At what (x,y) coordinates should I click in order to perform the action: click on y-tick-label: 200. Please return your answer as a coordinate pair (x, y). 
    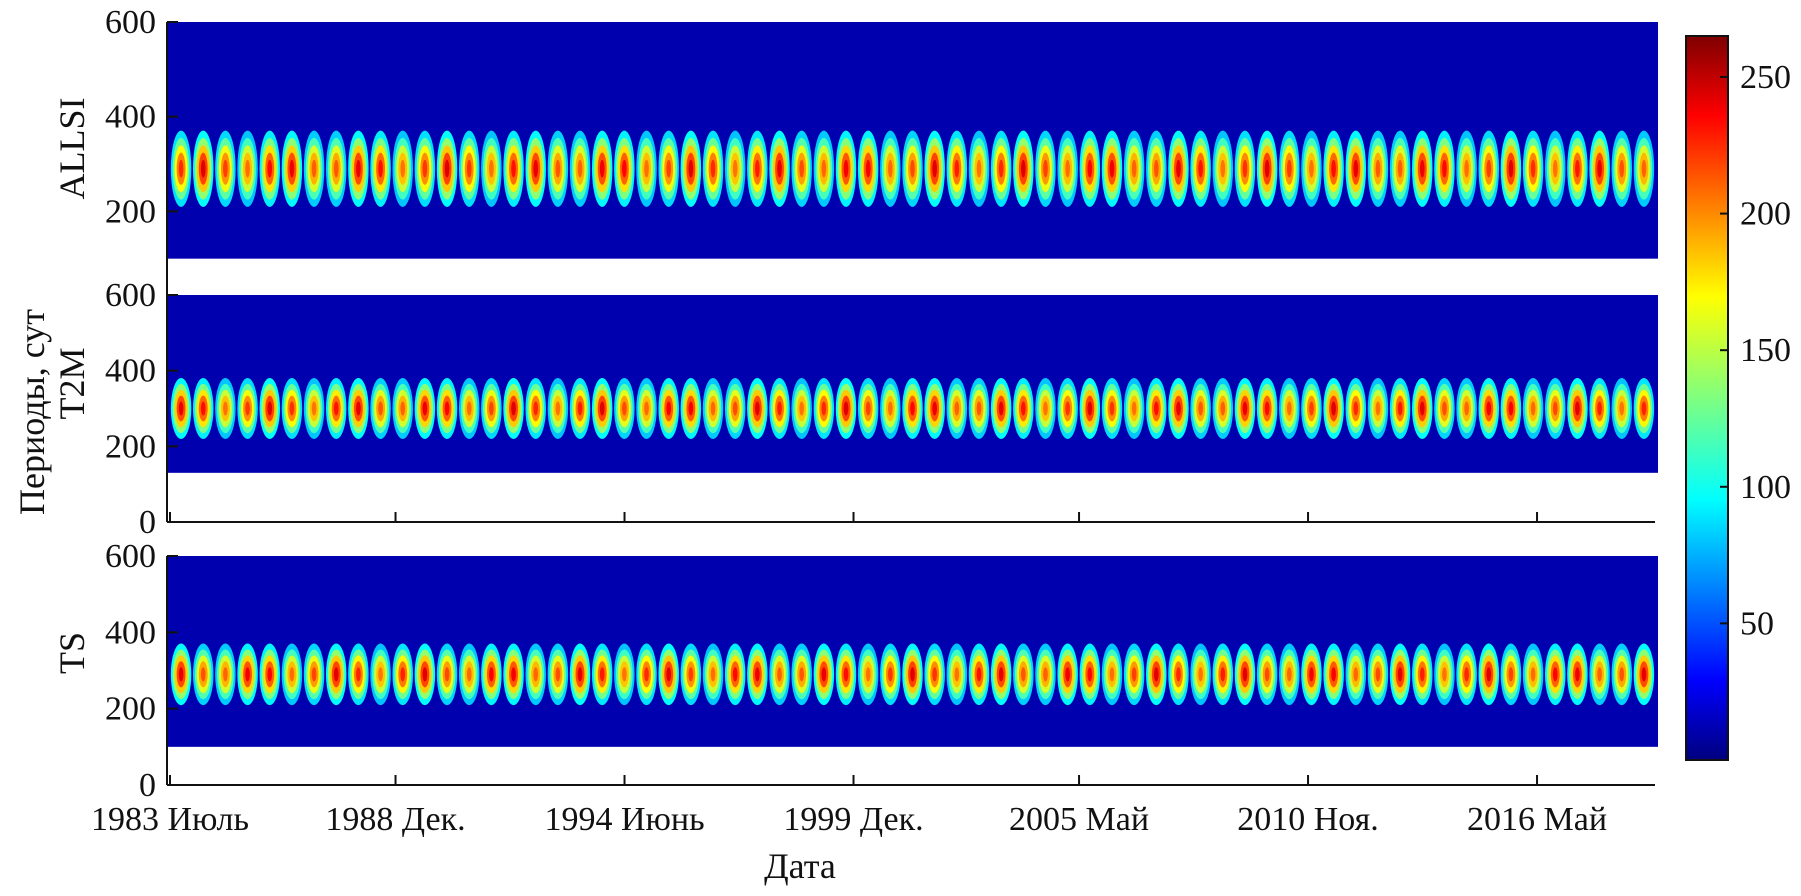
    Looking at the image, I should click on (130, 211).